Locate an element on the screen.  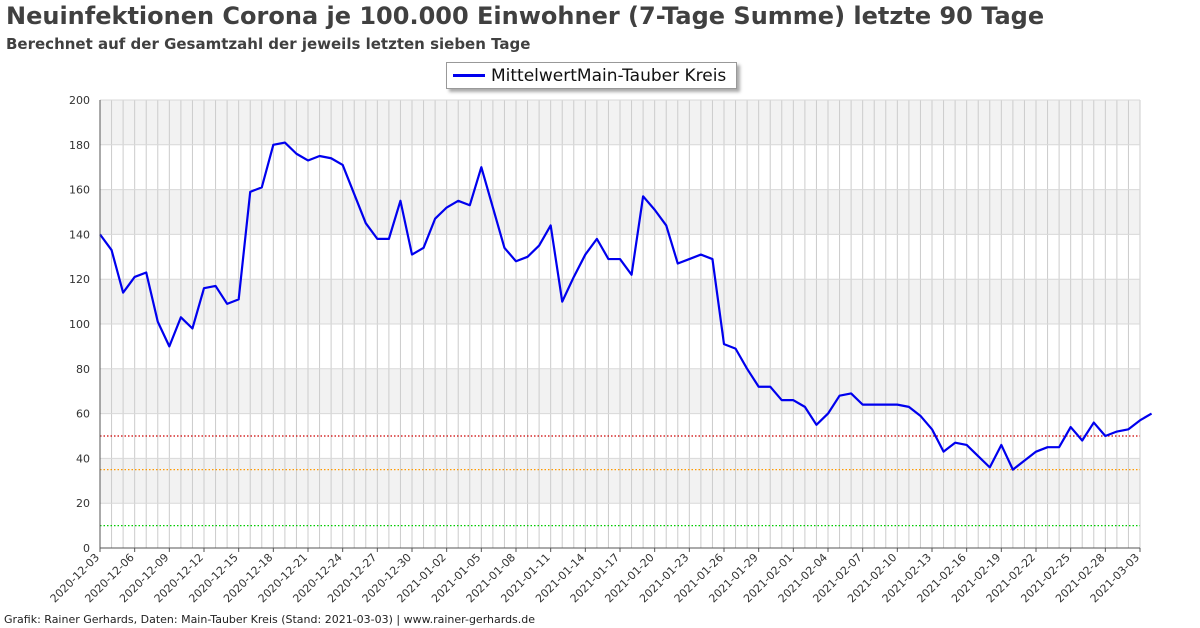
y-tick-label: 80 is located at coordinates (83, 369).